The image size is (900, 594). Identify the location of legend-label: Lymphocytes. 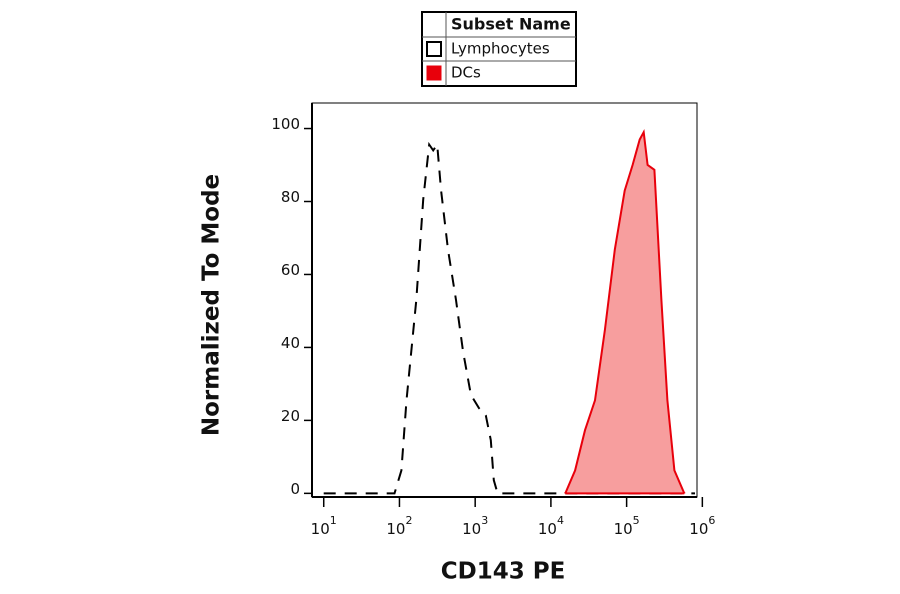
(500, 49).